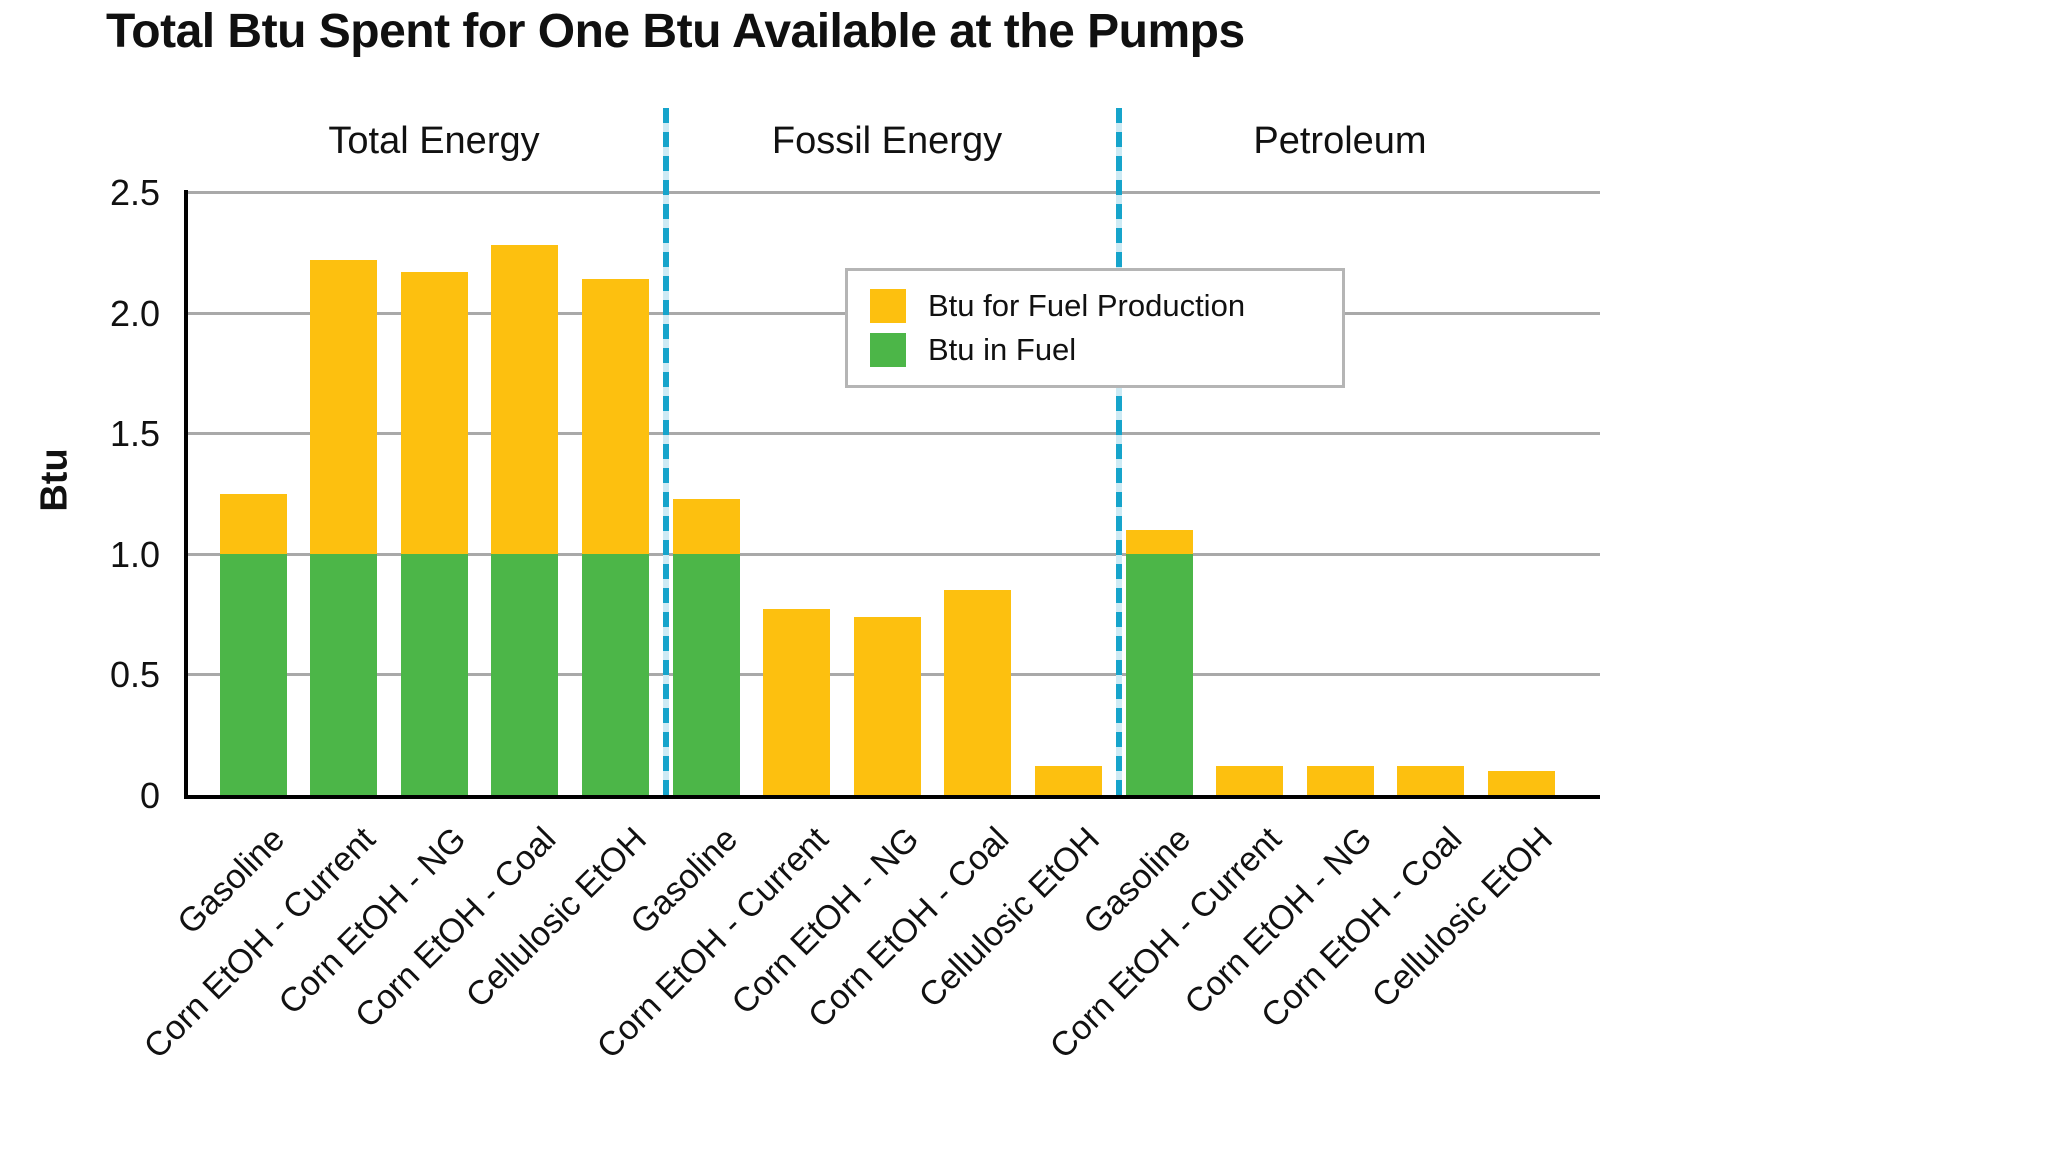  Describe the element at coordinates (134, 554) in the screenshot. I see `y-tick-label: 1.0` at that location.